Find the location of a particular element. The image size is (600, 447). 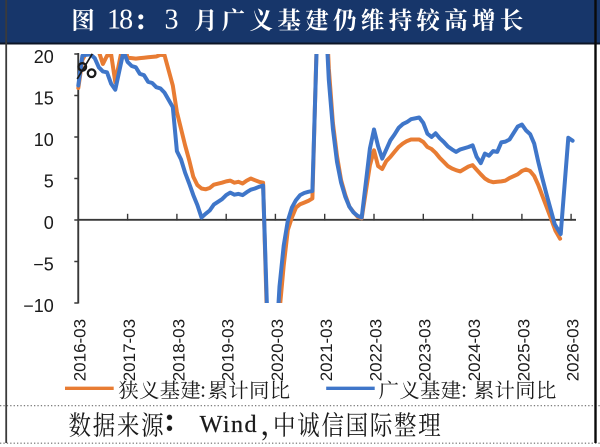

svg-text: 10 is located at coordinates (44, 140).